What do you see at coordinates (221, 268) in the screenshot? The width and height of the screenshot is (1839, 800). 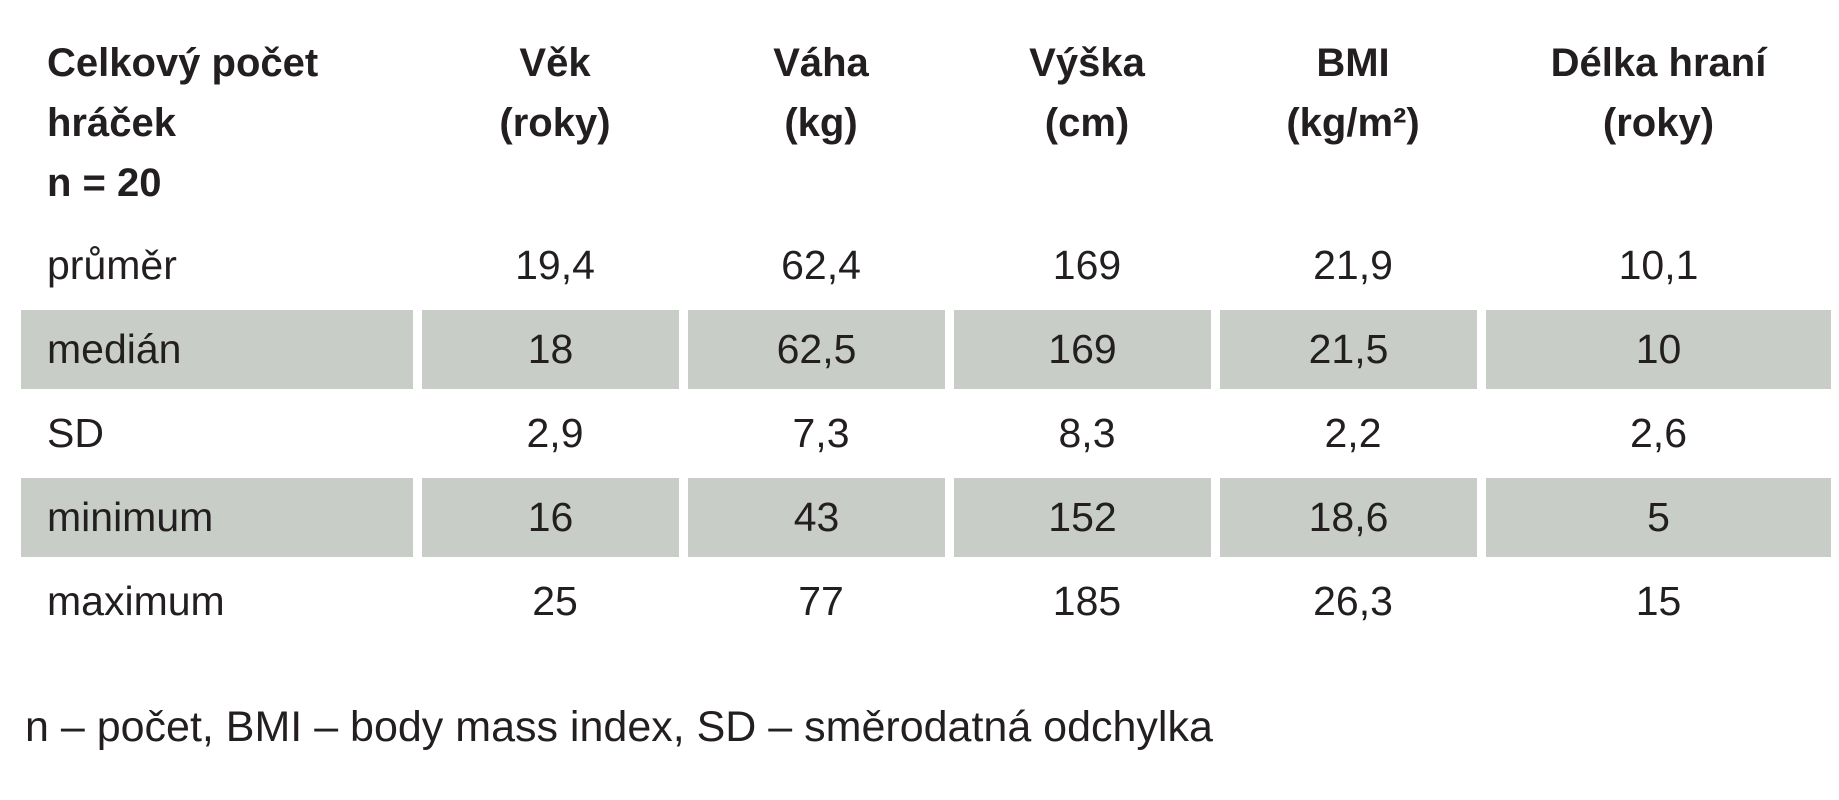 I see `row-label: průměr` at bounding box center [221, 268].